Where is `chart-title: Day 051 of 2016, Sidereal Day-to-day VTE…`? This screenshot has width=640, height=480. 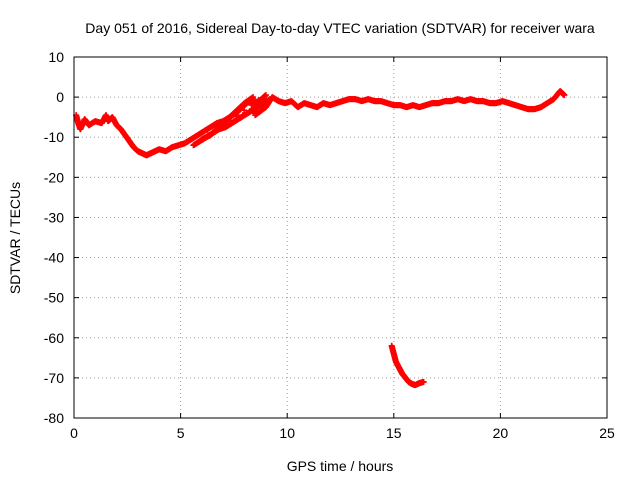
chart-title: Day 051 of 2016, Sidereal Day-to-day VTE… is located at coordinates (340, 28).